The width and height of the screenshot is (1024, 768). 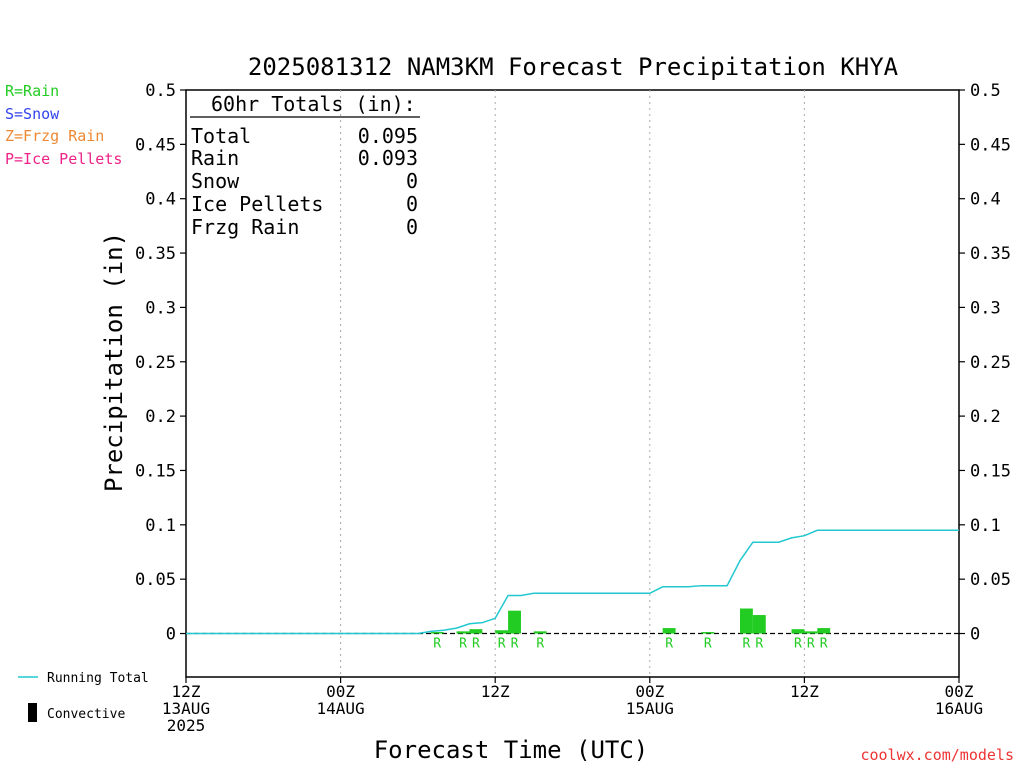 What do you see at coordinates (985, 91) in the screenshot?
I see `y-tick-label-right: 0.5` at bounding box center [985, 91].